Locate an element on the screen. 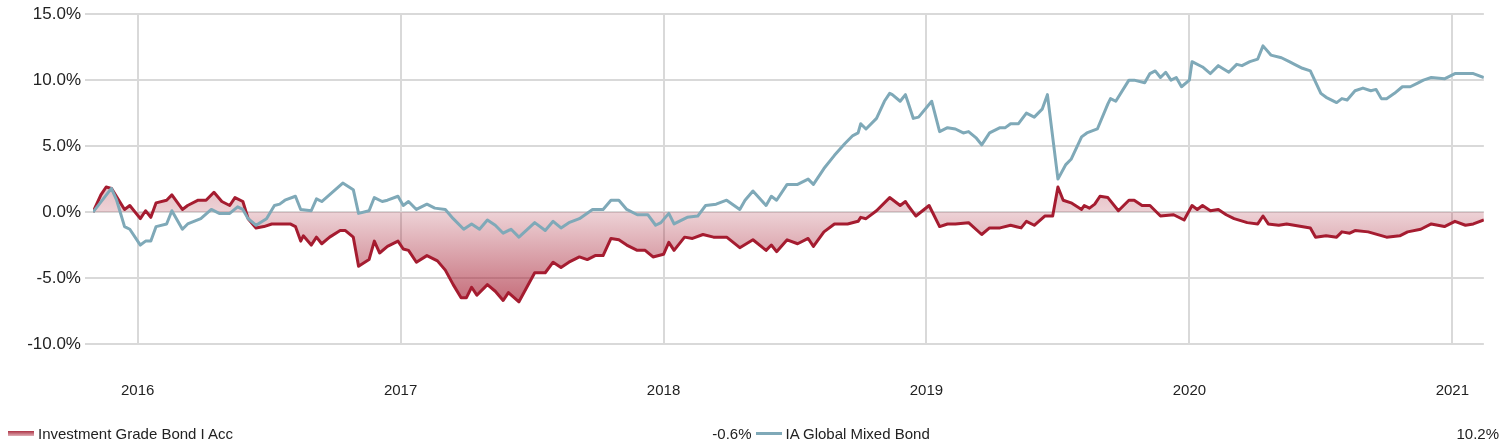 This screenshot has height=446, width=1507. x-tick-label: 2018 is located at coordinates (663, 390).